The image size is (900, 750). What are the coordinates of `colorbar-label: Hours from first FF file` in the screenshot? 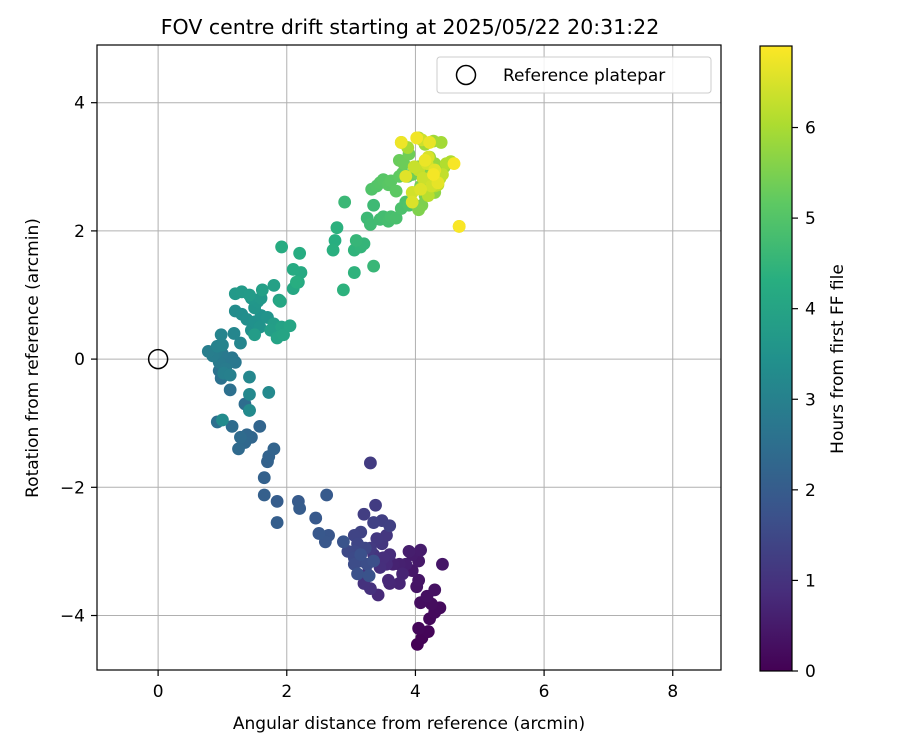 It's located at (838, 359).